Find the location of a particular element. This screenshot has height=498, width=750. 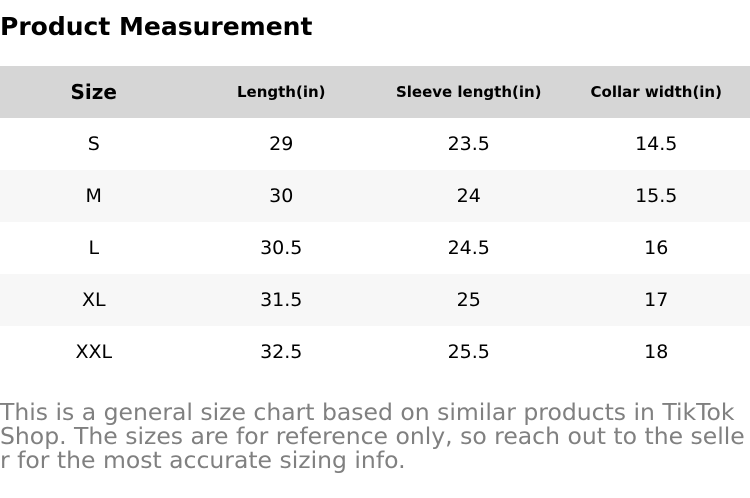

table-row: L 30.5 24.5 16 is located at coordinates (375, 248).